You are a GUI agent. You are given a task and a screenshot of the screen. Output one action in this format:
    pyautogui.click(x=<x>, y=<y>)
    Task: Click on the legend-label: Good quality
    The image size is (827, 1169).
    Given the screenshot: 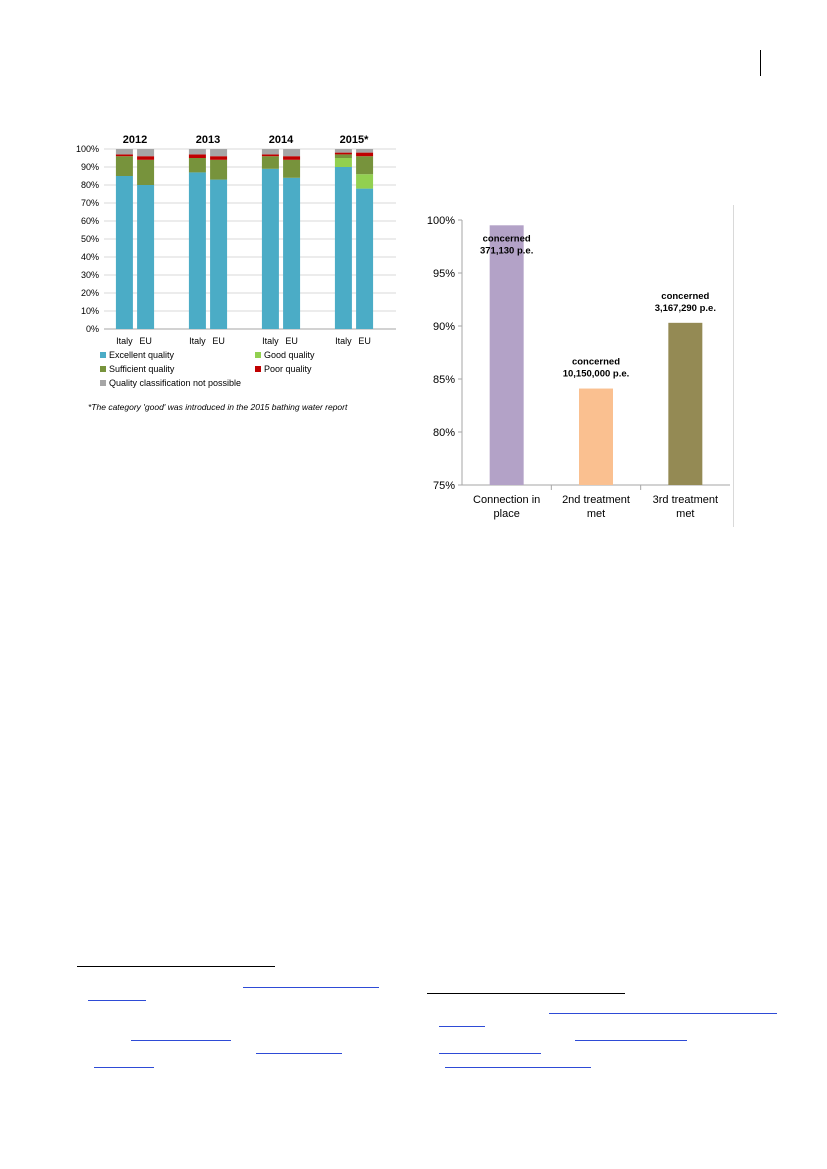 What is the action you would take?
    pyautogui.click(x=289, y=355)
    